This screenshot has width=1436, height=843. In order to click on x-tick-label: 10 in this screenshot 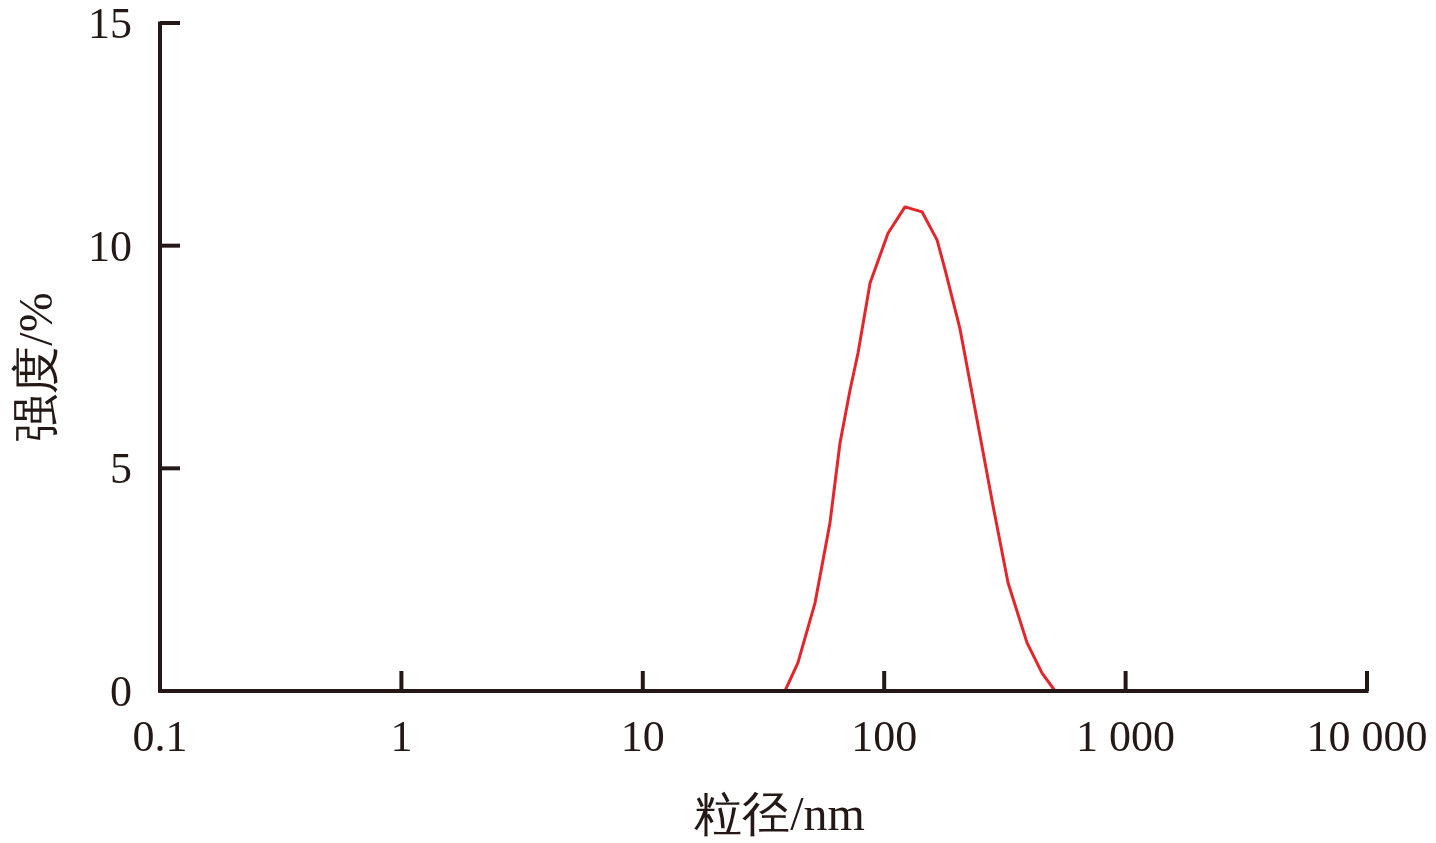, I will do `click(642, 736)`.